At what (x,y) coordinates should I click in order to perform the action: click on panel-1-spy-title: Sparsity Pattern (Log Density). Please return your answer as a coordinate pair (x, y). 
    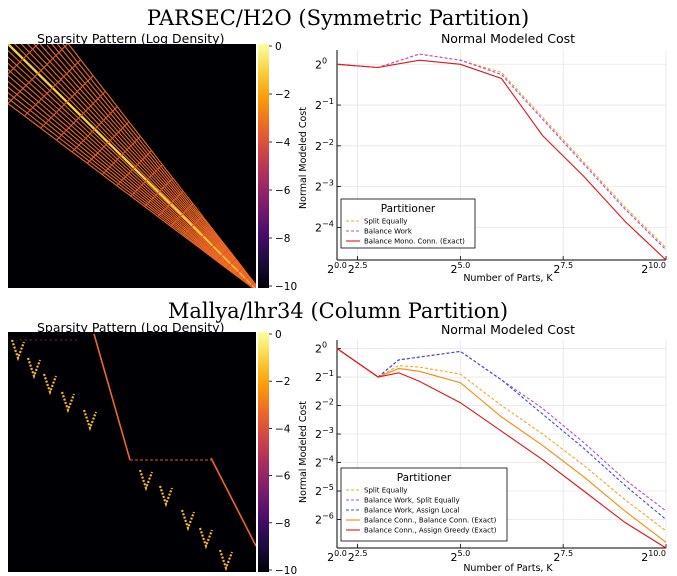
    Looking at the image, I should click on (130, 38).